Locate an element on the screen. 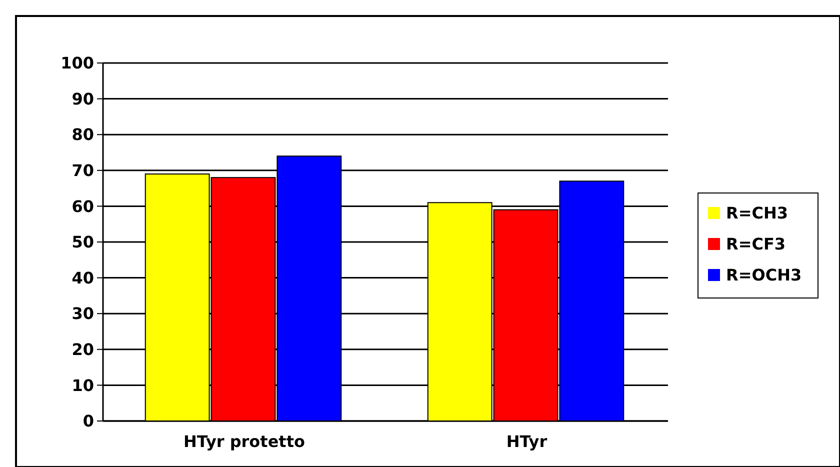 The width and height of the screenshot is (840, 467). y-tick-label: 70 is located at coordinates (83, 170).